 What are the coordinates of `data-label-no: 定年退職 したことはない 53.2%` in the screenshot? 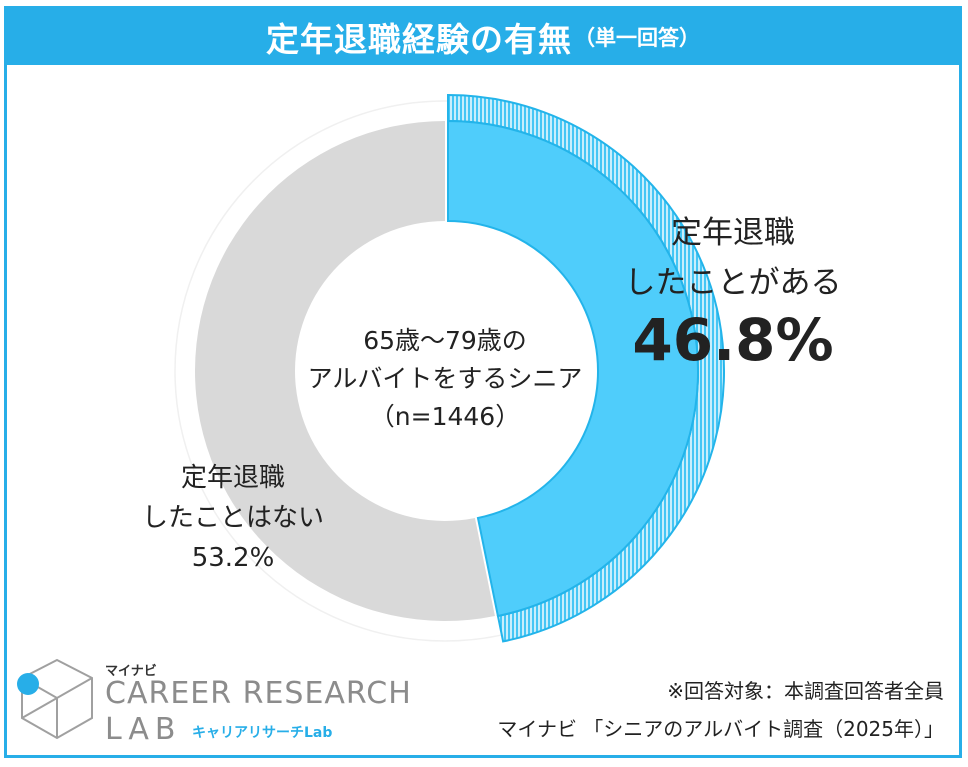 It's located at (233, 518).